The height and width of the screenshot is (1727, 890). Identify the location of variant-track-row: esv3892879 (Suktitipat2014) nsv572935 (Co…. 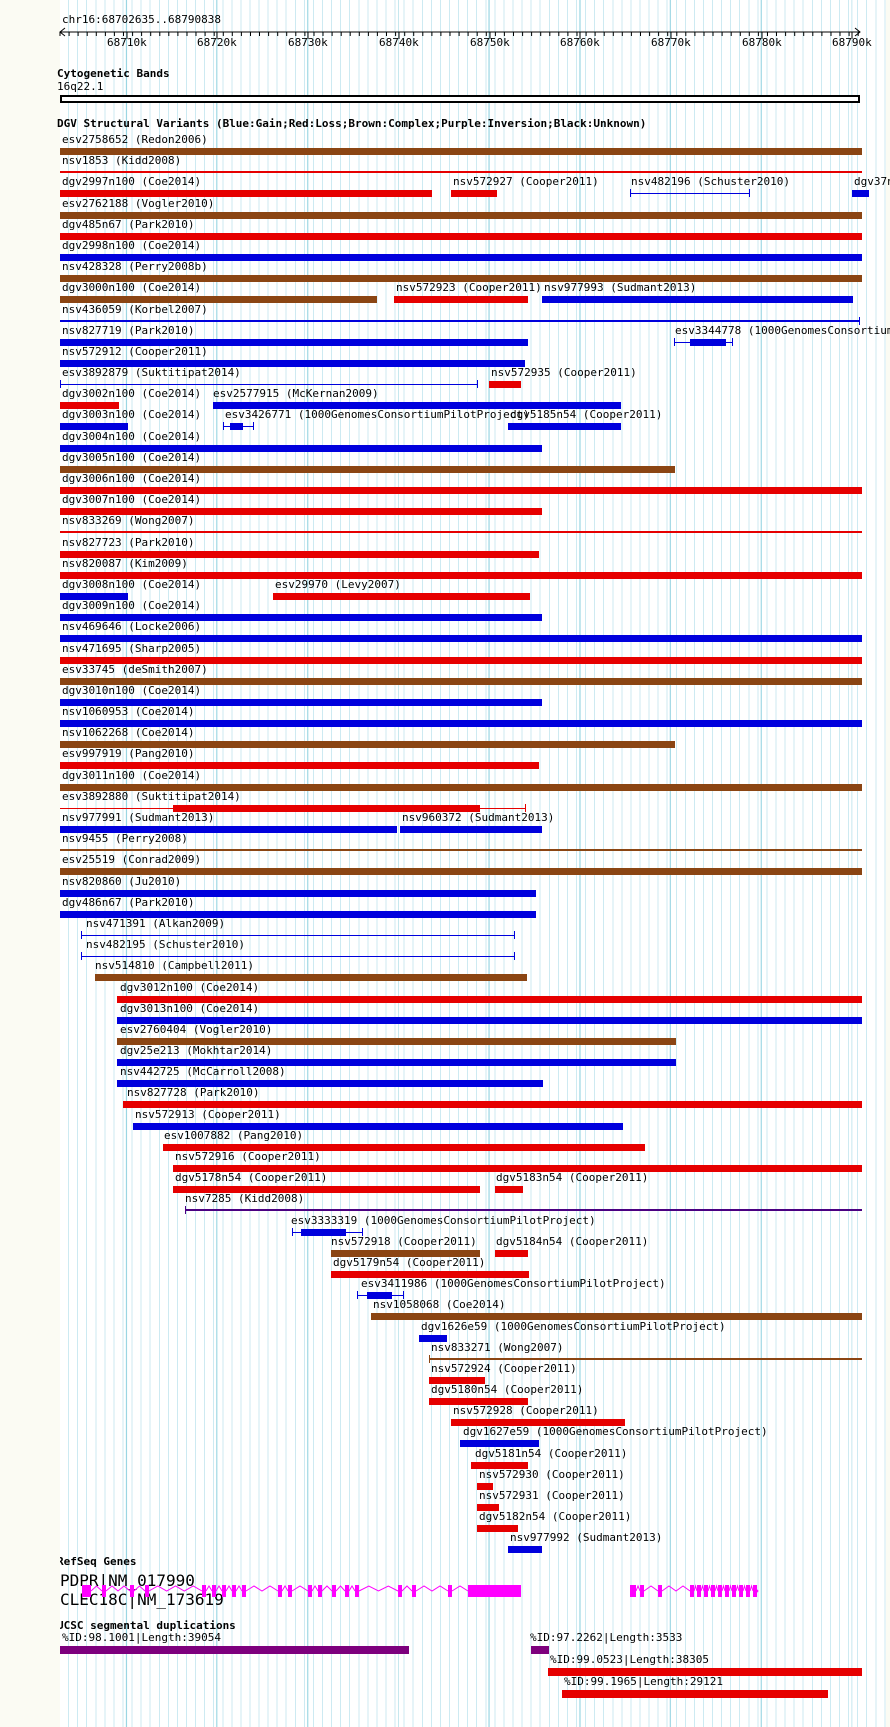
(475, 378).